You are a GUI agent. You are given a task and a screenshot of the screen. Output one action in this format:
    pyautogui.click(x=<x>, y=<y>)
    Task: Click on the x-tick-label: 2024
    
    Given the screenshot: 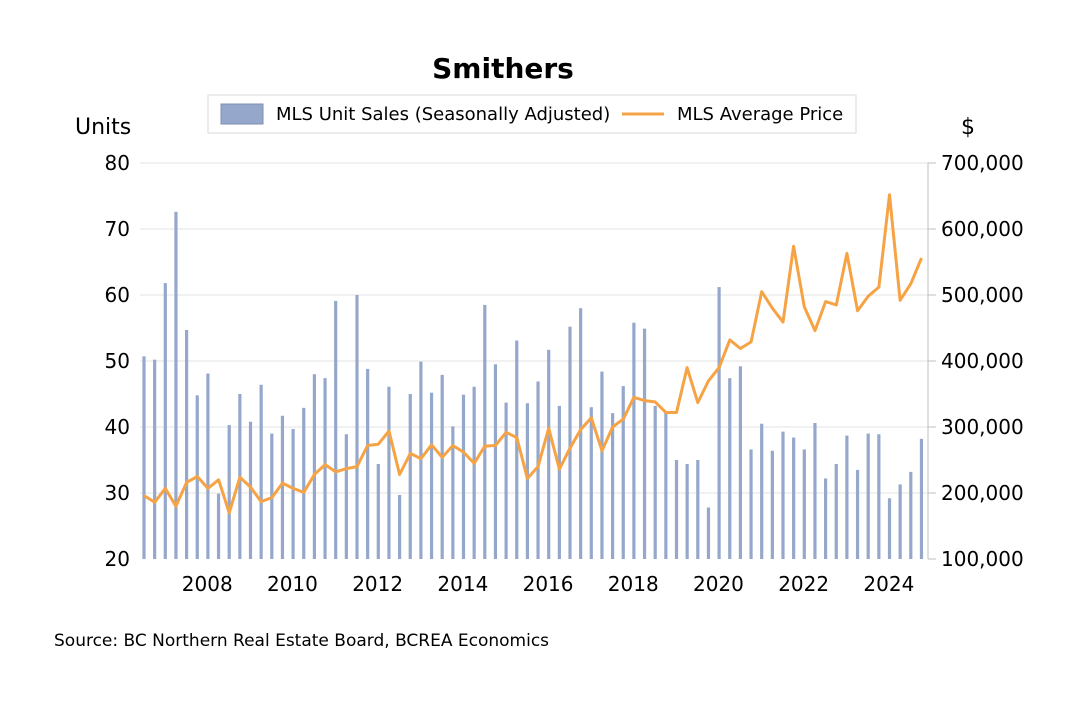 What is the action you would take?
    pyautogui.click(x=888, y=584)
    